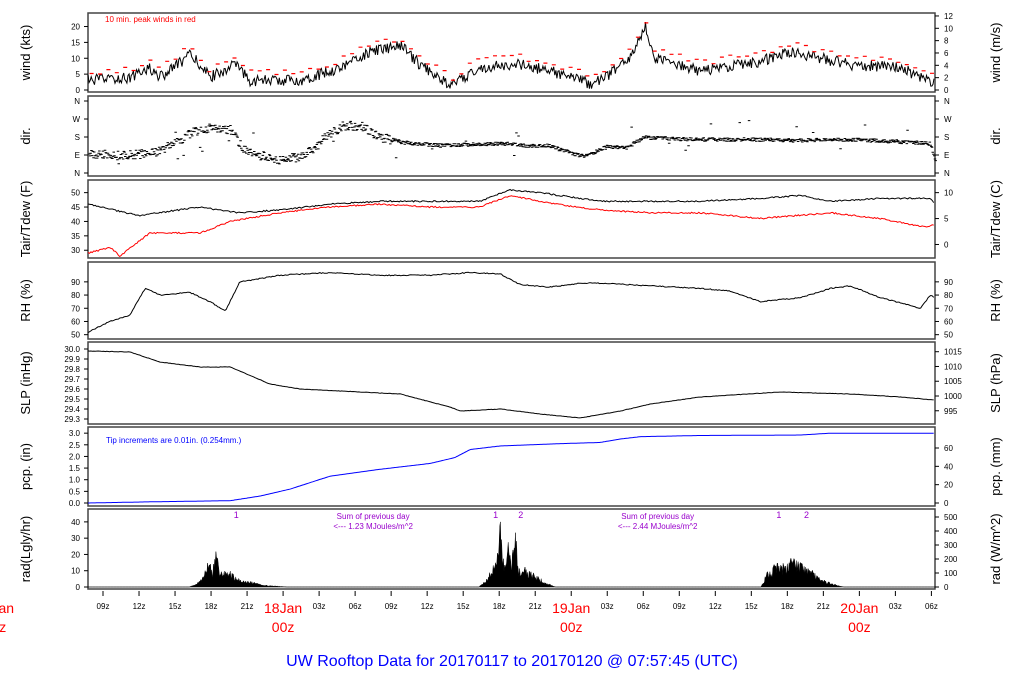 The image size is (1024, 700). Describe the element at coordinates (946, 244) in the screenshot. I see `temp-ytick-right-label: 0` at that location.